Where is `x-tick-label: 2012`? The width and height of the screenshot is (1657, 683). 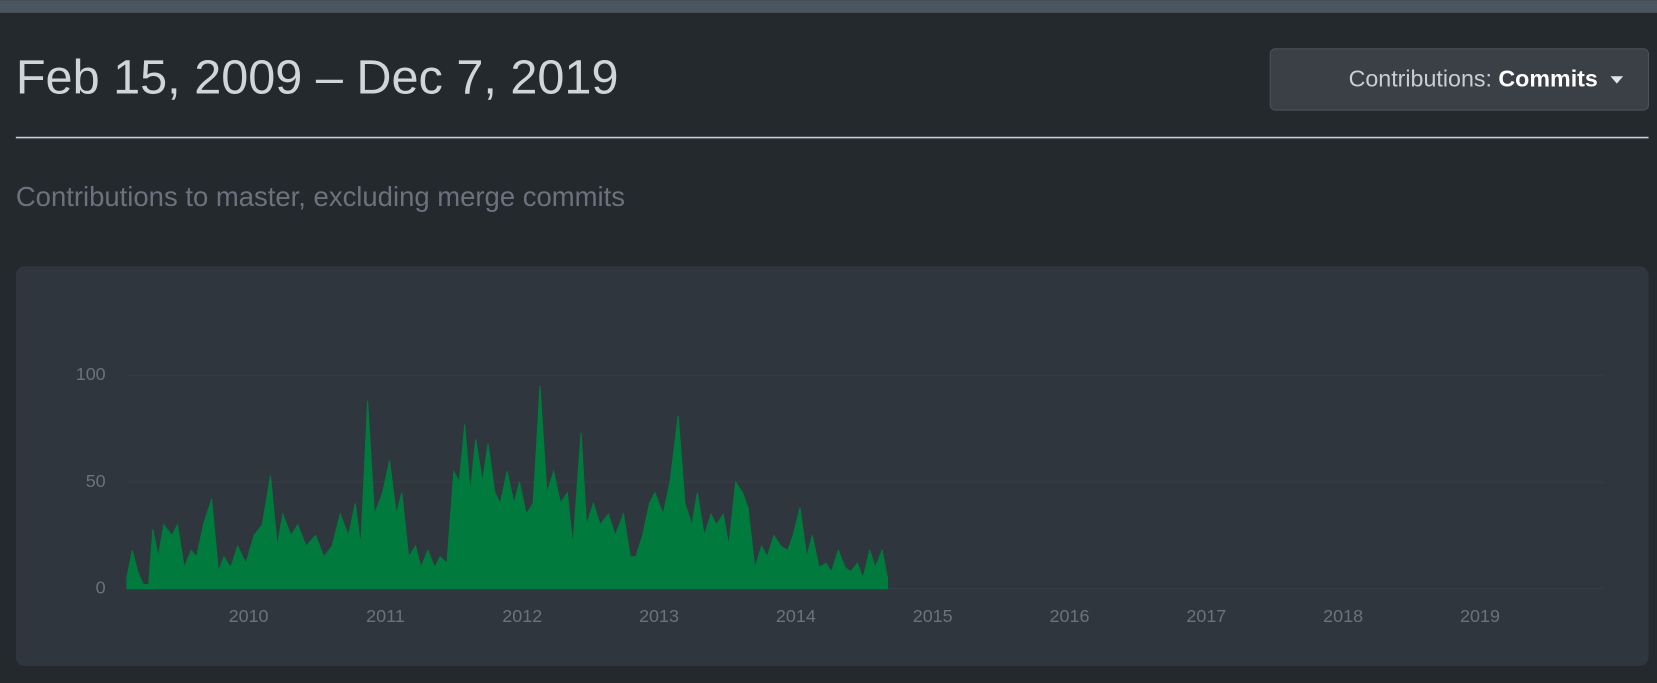
x-tick-label: 2012 is located at coordinates (522, 616).